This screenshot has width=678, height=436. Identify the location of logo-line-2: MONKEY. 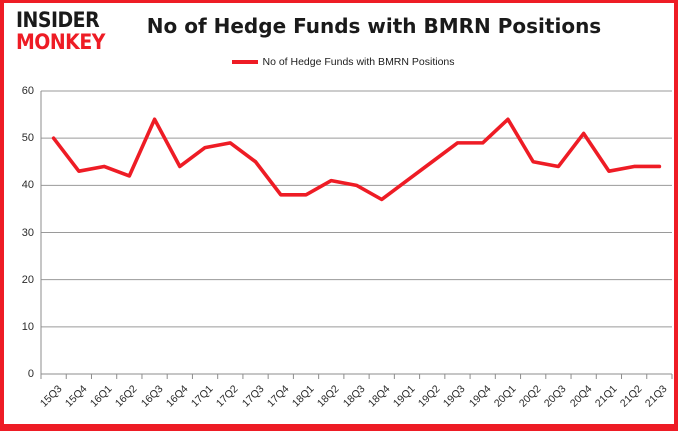
(60, 42).